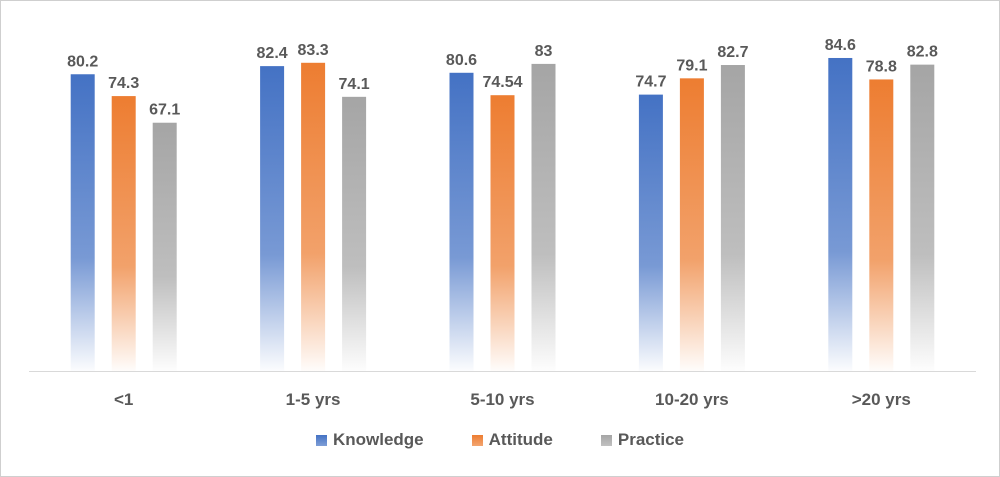 The image size is (1000, 477). I want to click on legend: Knowledge Attitude Practice, so click(500, 440).